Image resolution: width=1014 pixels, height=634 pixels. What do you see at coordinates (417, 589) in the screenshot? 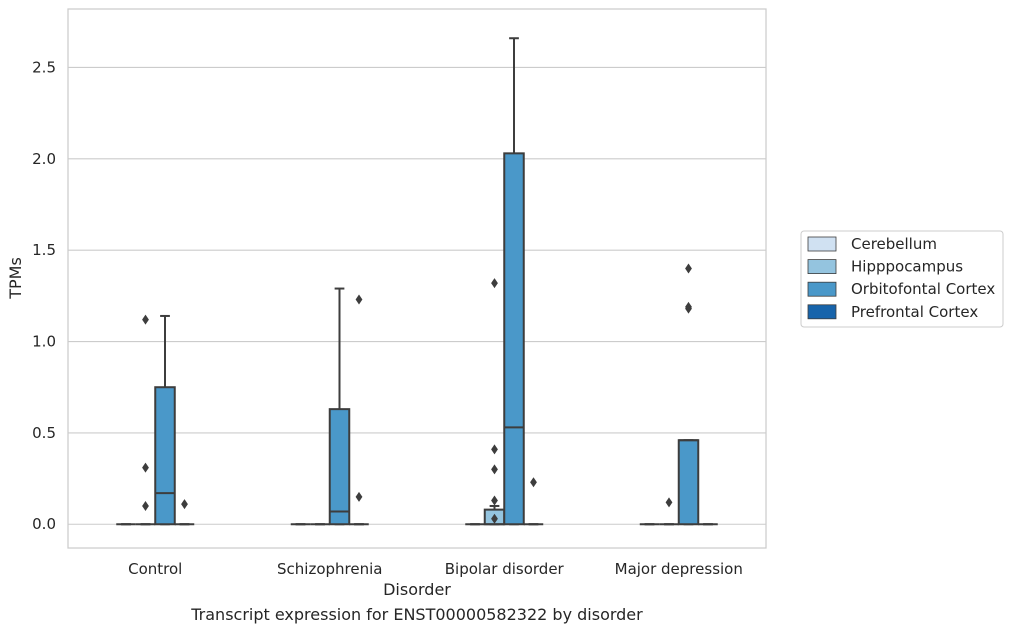
I see `x-axis-label: Disorder` at bounding box center [417, 589].